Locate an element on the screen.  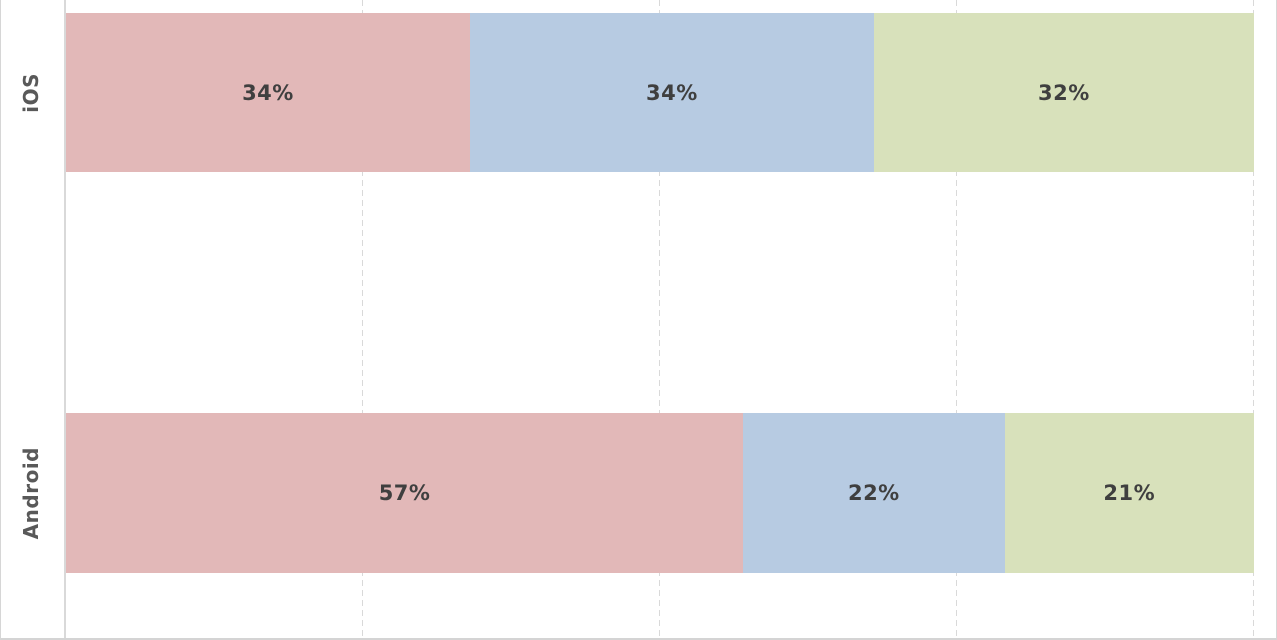
category-label-ios-text: iOS is located at coordinates (31, 92).